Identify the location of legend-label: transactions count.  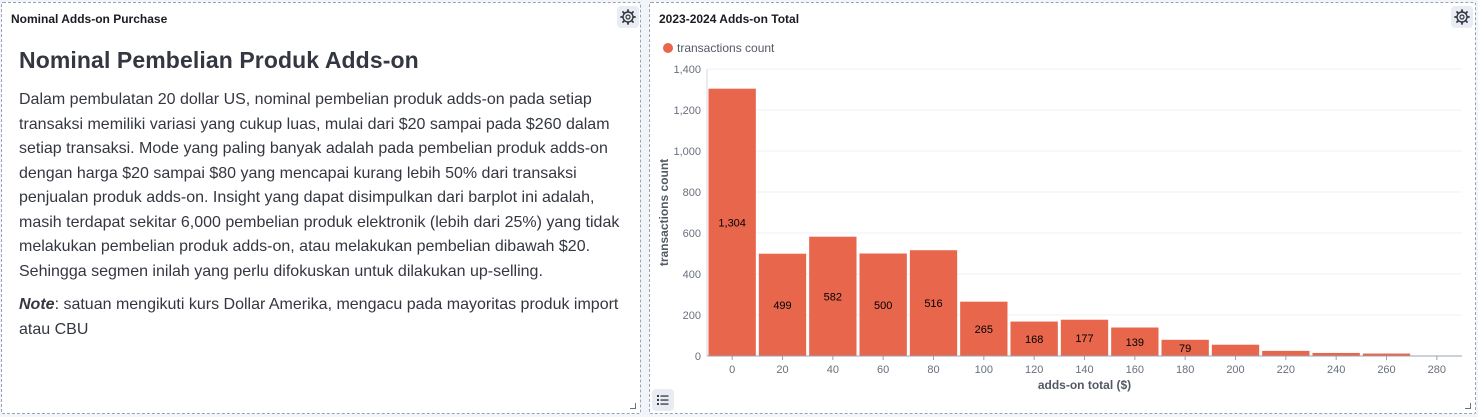
(726, 48).